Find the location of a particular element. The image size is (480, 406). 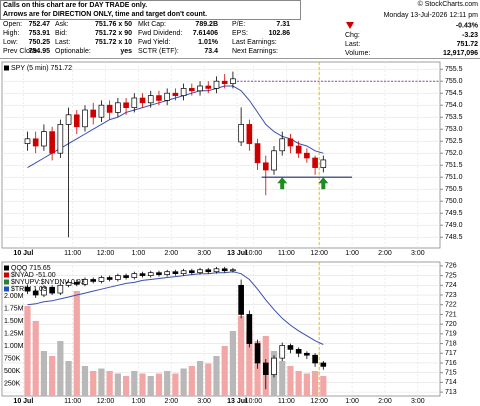

legend-label: $NYUPV:$NYDNV 0.93 is located at coordinates (48, 282).